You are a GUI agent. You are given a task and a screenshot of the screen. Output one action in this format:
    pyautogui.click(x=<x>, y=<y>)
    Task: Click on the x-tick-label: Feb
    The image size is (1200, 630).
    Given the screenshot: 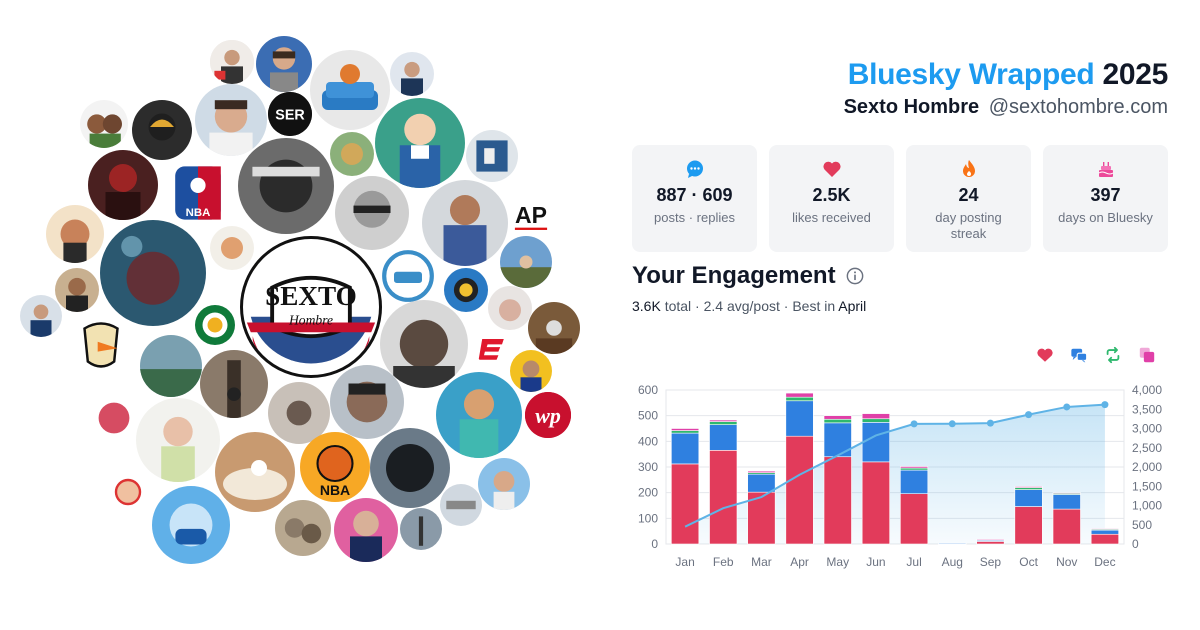 What is the action you would take?
    pyautogui.click(x=723, y=562)
    